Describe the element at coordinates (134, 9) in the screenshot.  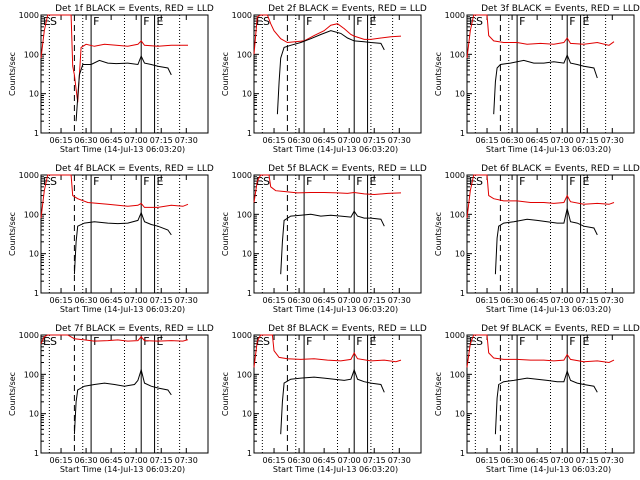
I see `chart-title: Det 1f BLACK = Events, RED = LLD` at that location.